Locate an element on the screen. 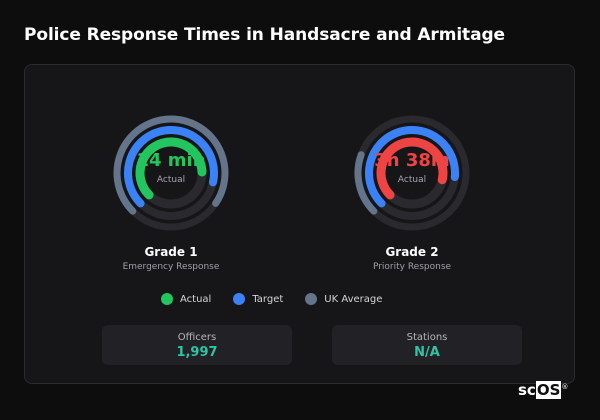 This screenshot has height=420, width=600. grade-1-average-arc is located at coordinates (171, 165).